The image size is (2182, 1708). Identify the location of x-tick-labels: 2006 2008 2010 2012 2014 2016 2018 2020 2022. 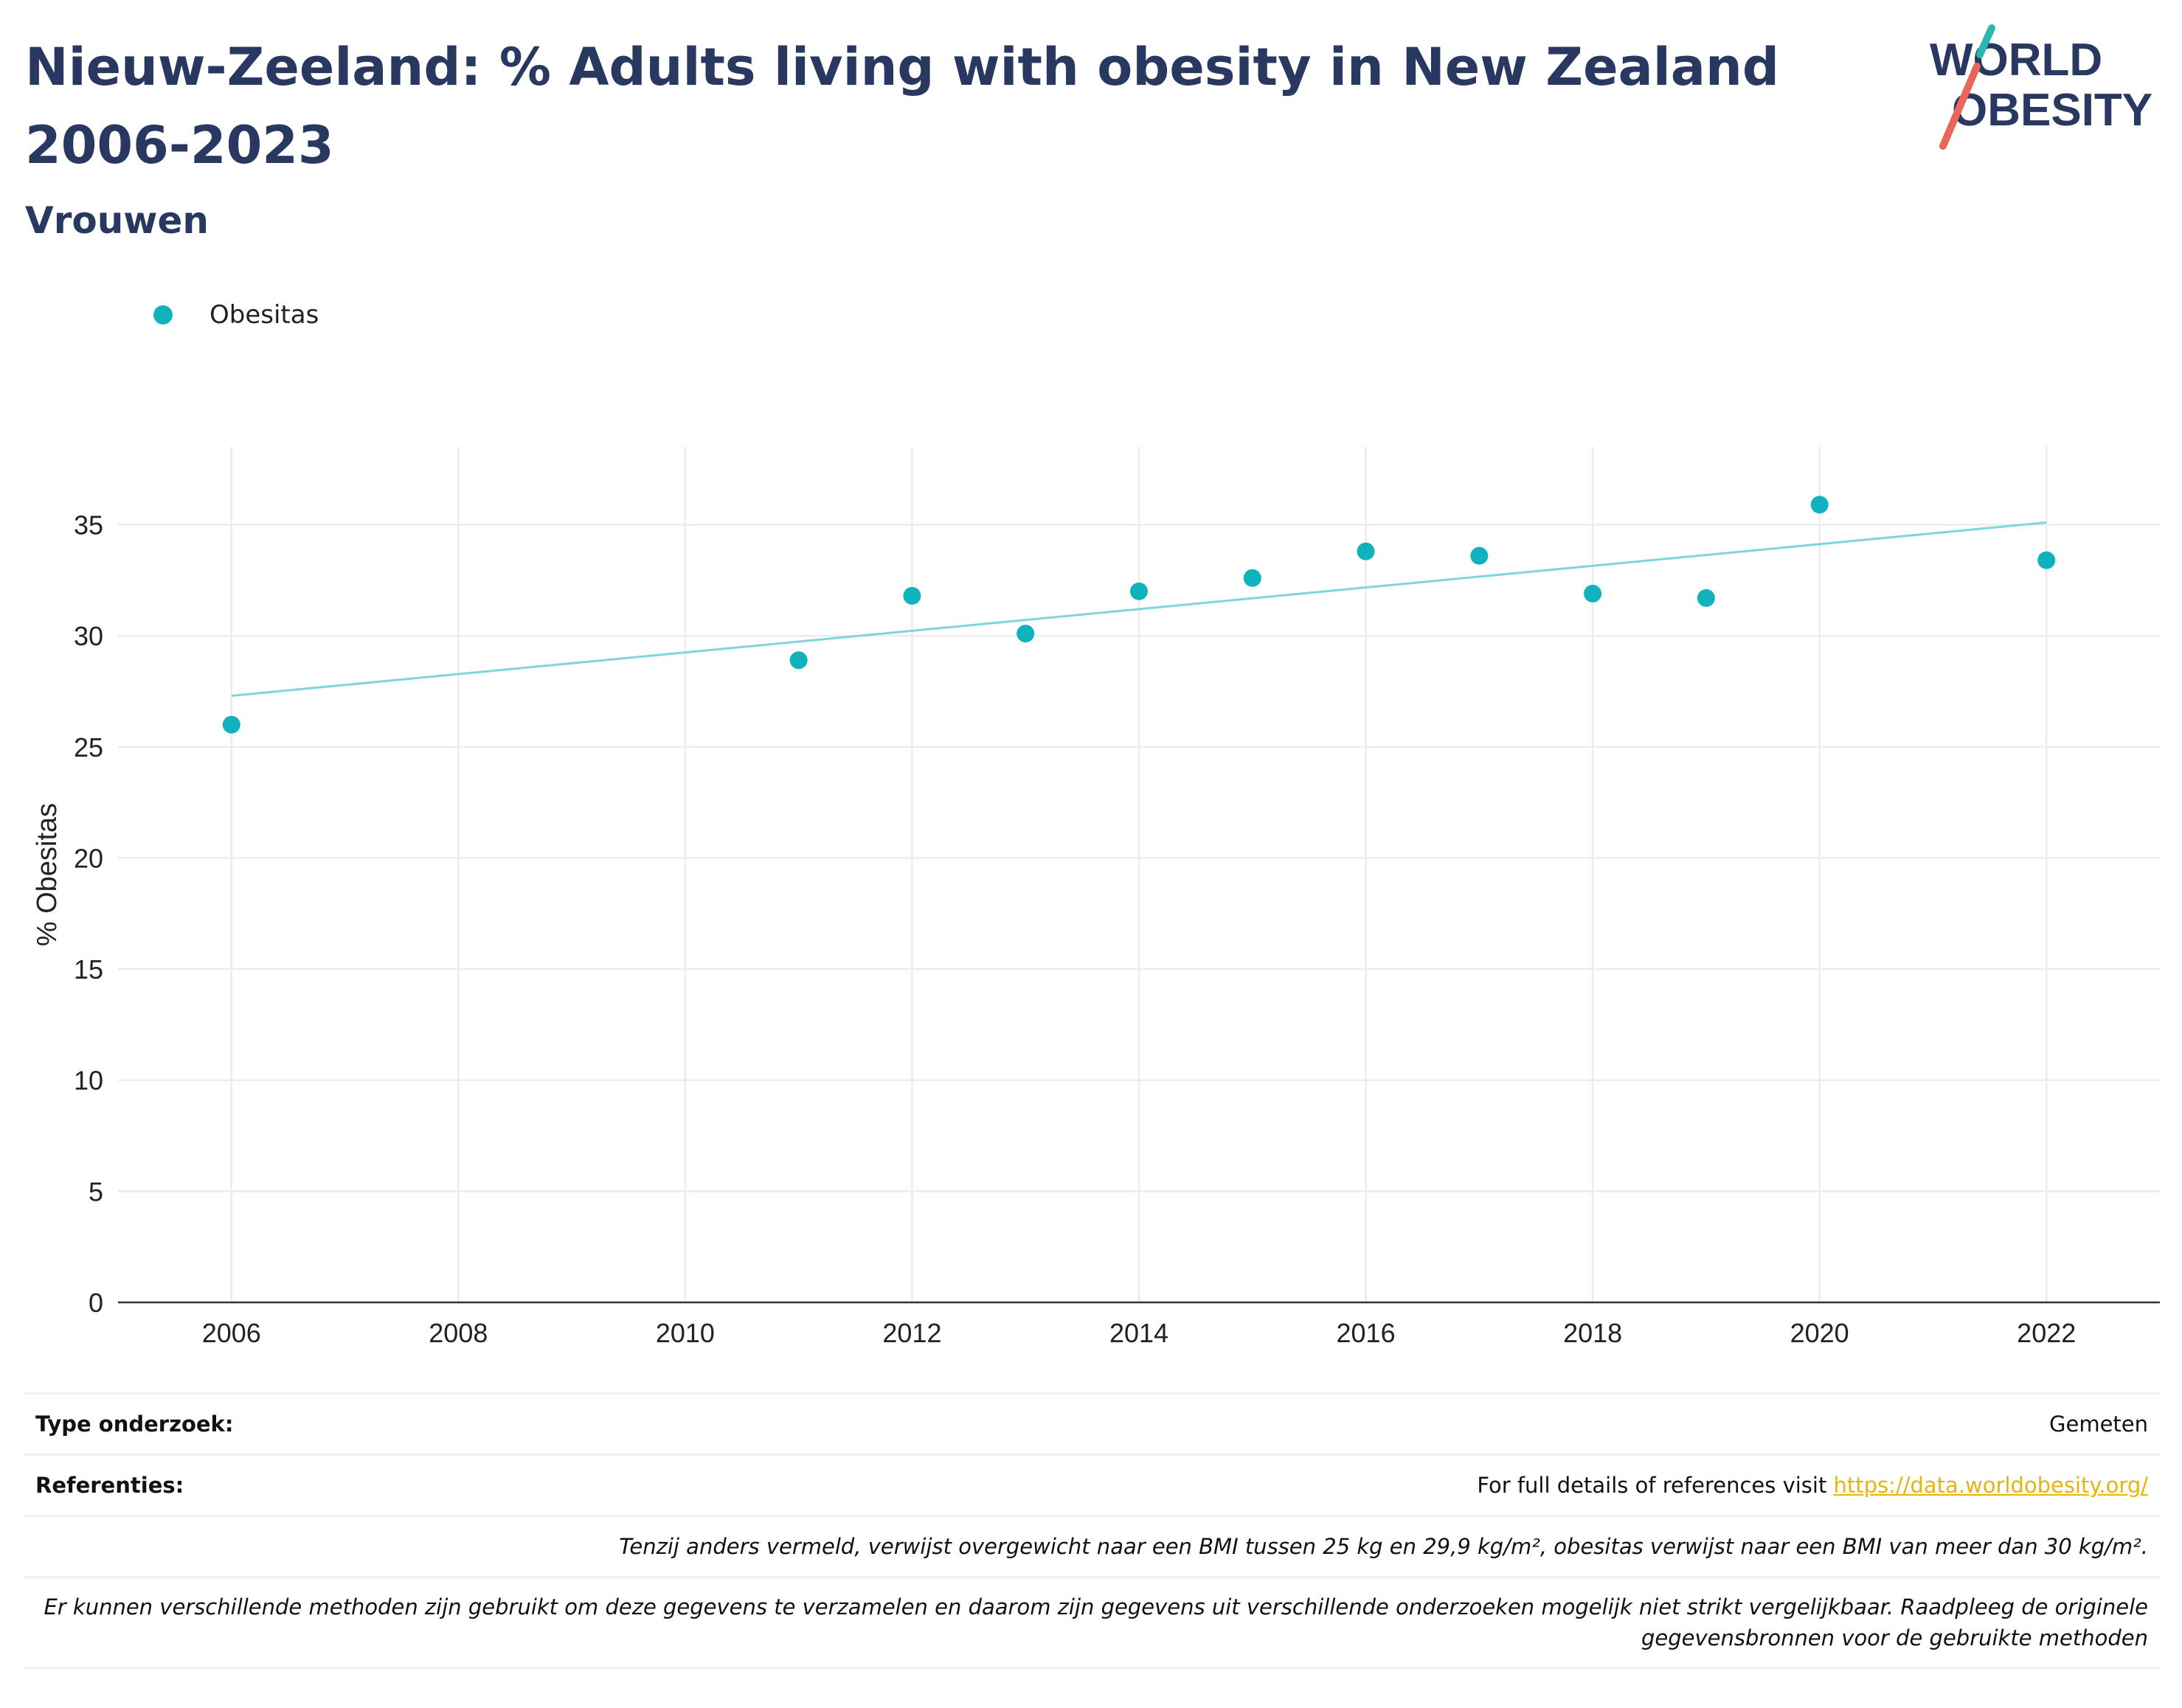
(1139, 1333).